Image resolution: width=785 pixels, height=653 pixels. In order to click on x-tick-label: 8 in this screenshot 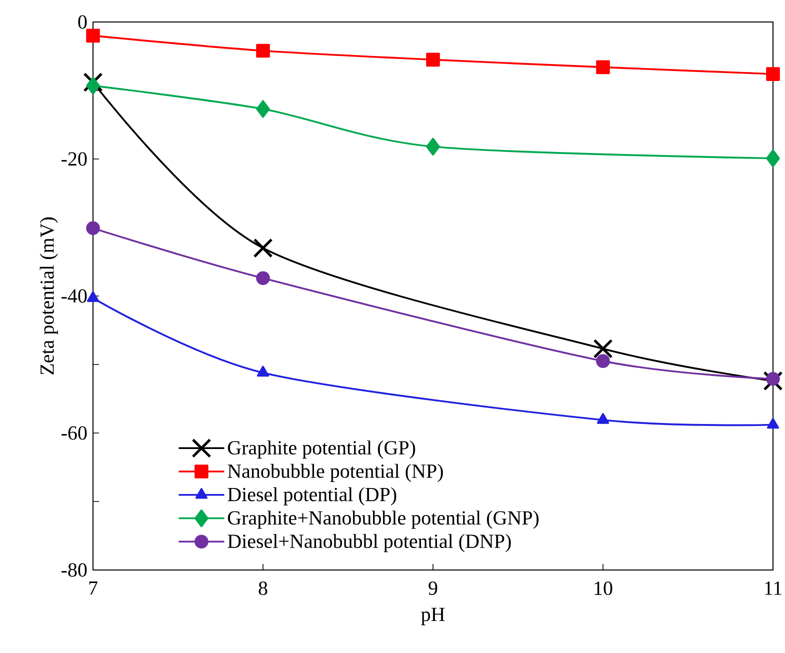, I will do `click(263, 589)`.